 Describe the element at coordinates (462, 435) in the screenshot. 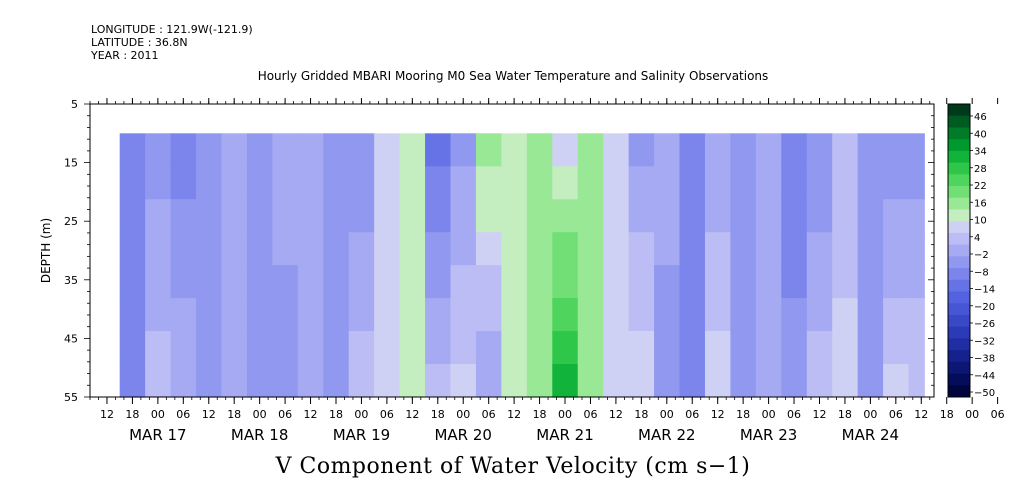

I see `x-day-label: MAR 20` at that location.